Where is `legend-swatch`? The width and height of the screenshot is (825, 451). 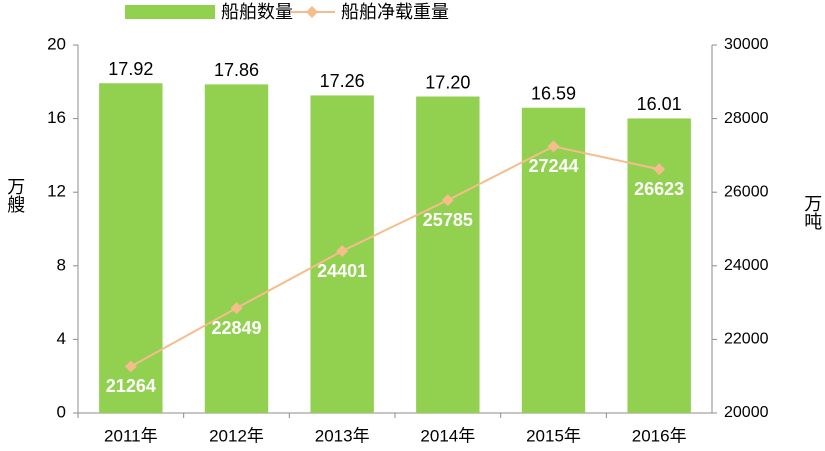
legend-swatch is located at coordinates (170, 12).